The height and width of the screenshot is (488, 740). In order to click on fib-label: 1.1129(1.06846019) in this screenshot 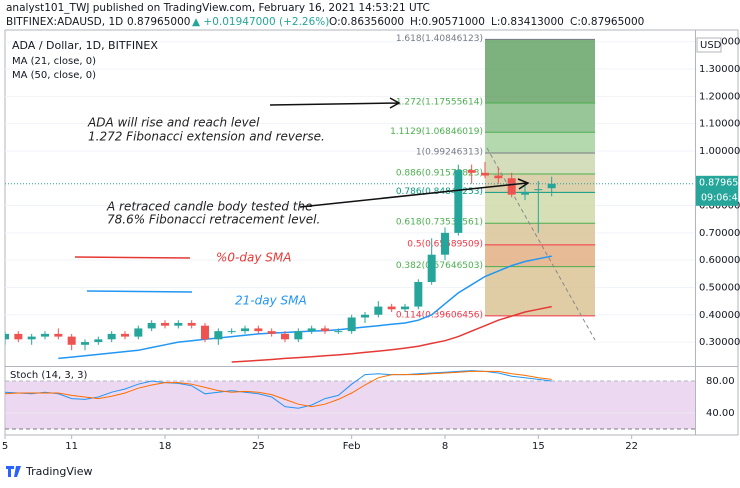, I will do `click(436, 132)`.